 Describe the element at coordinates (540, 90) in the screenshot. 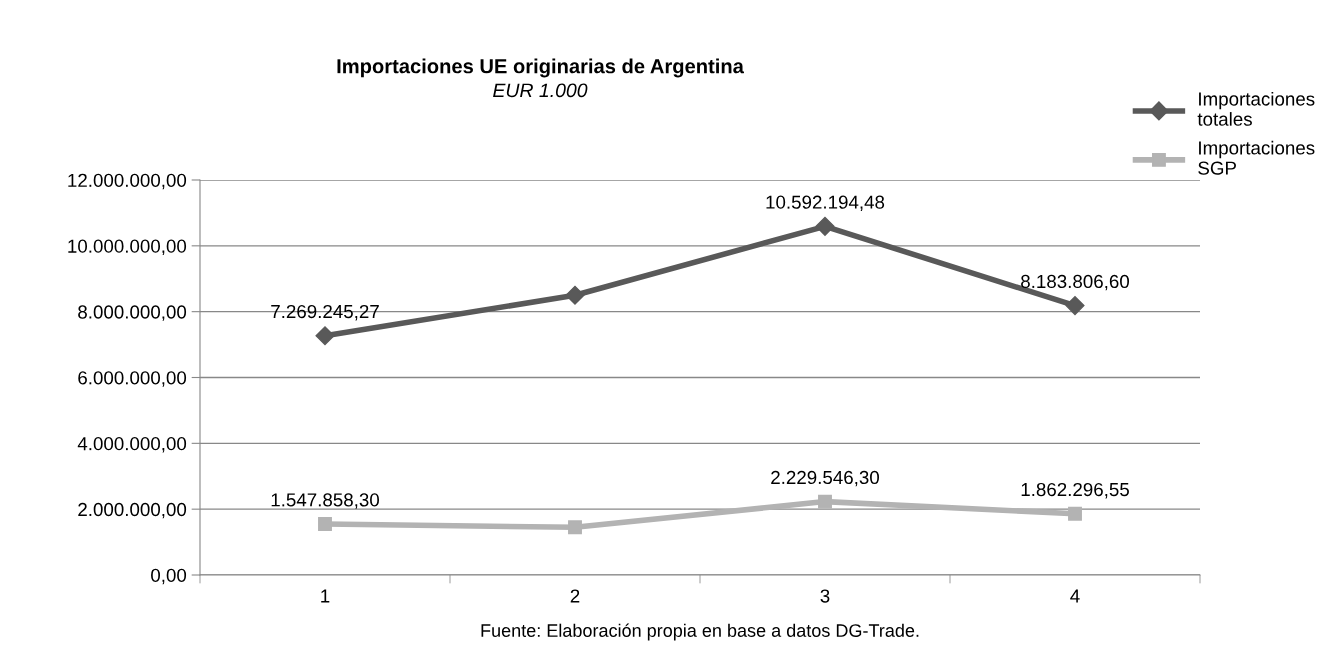

I see `chart-subtitle: EUR 1.000` at that location.